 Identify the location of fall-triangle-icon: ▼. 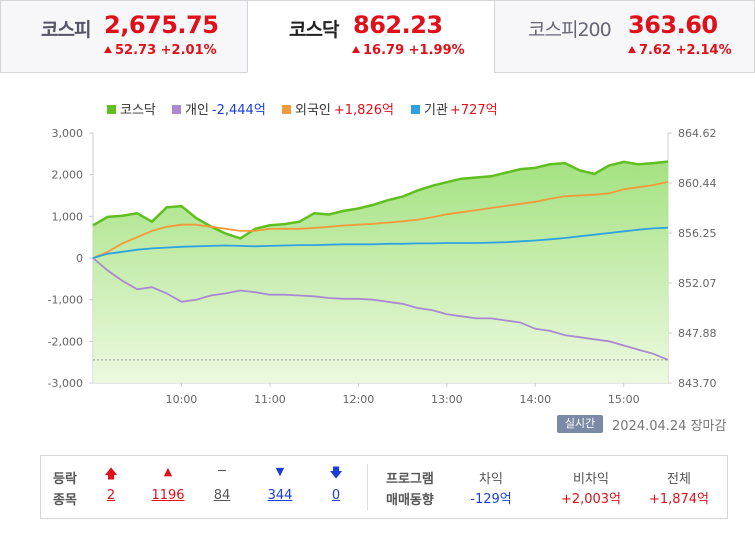
(280, 471).